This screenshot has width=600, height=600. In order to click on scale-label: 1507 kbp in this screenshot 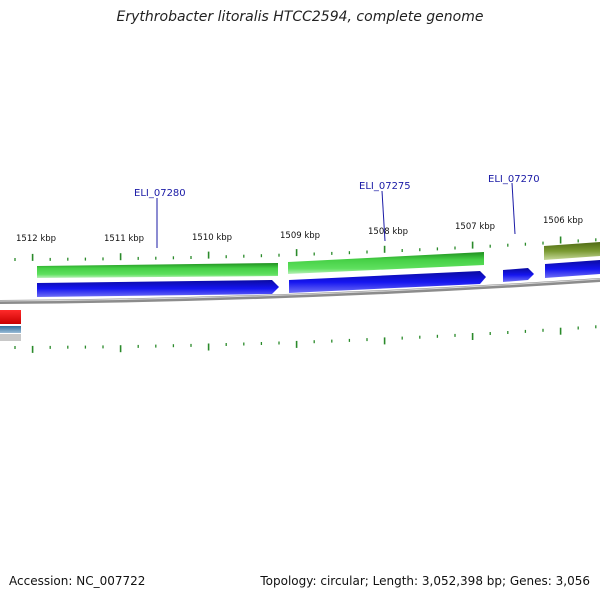, I will do `click(475, 227)`.